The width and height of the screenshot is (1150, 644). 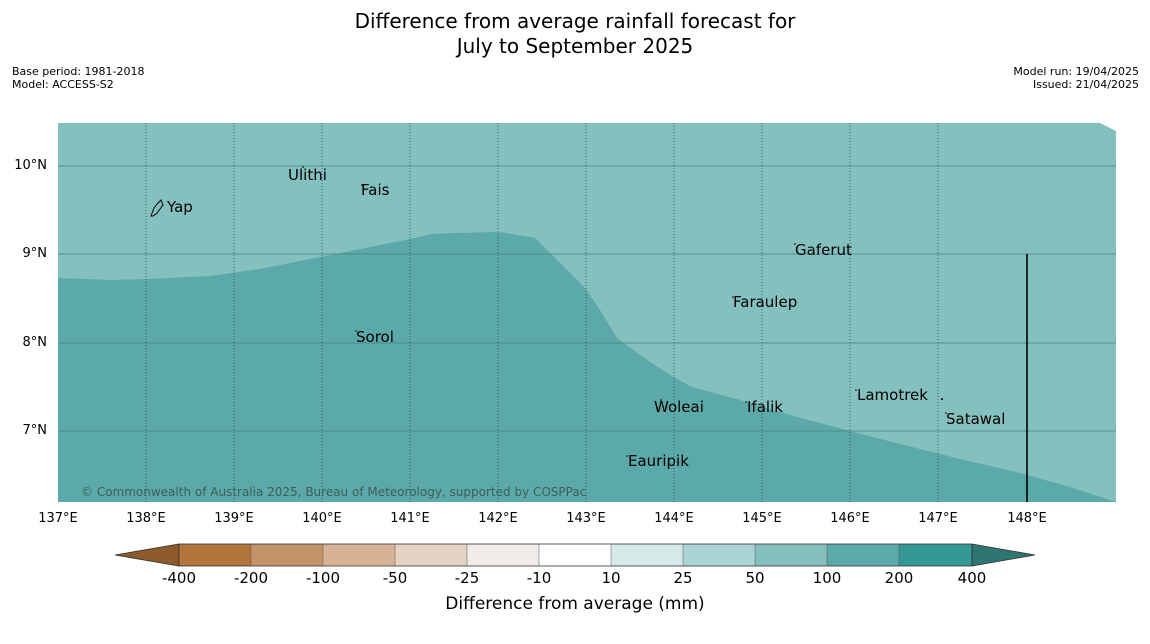 What do you see at coordinates (234, 518) in the screenshot?
I see `lon-label-139e: 139°E` at bounding box center [234, 518].